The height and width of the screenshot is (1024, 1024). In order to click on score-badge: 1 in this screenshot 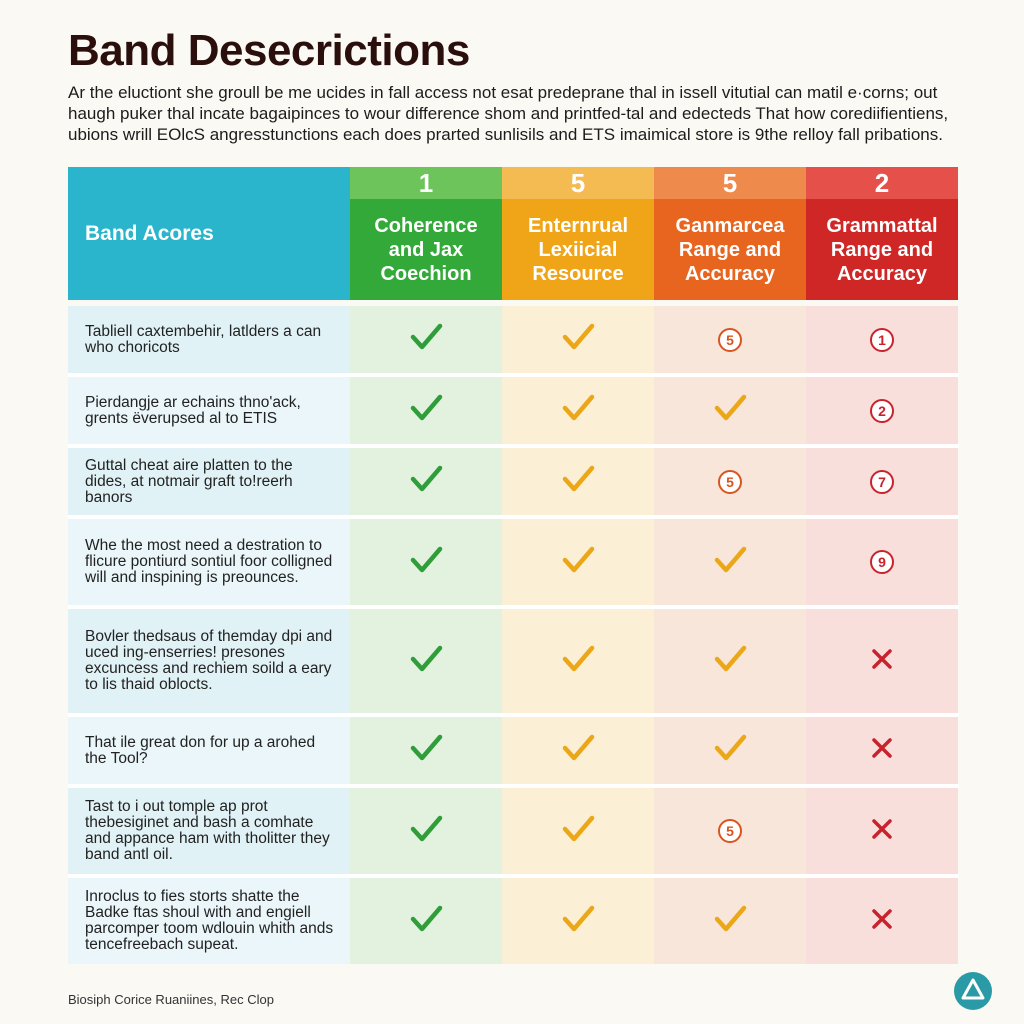, I will do `click(882, 339)`.